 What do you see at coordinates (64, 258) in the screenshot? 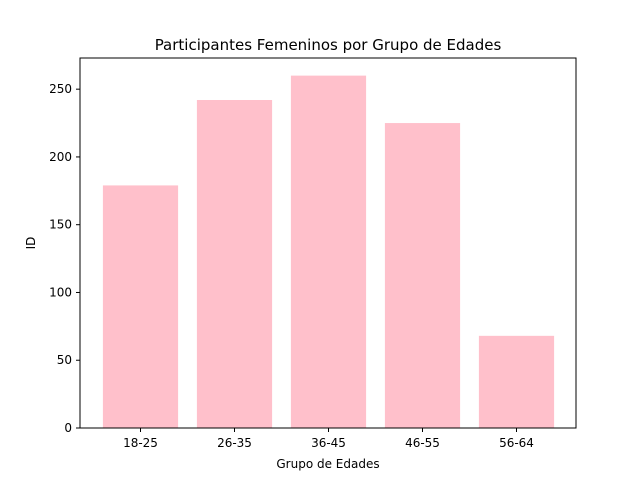
I see `y-axis: 0 50 100 150 200 250` at bounding box center [64, 258].